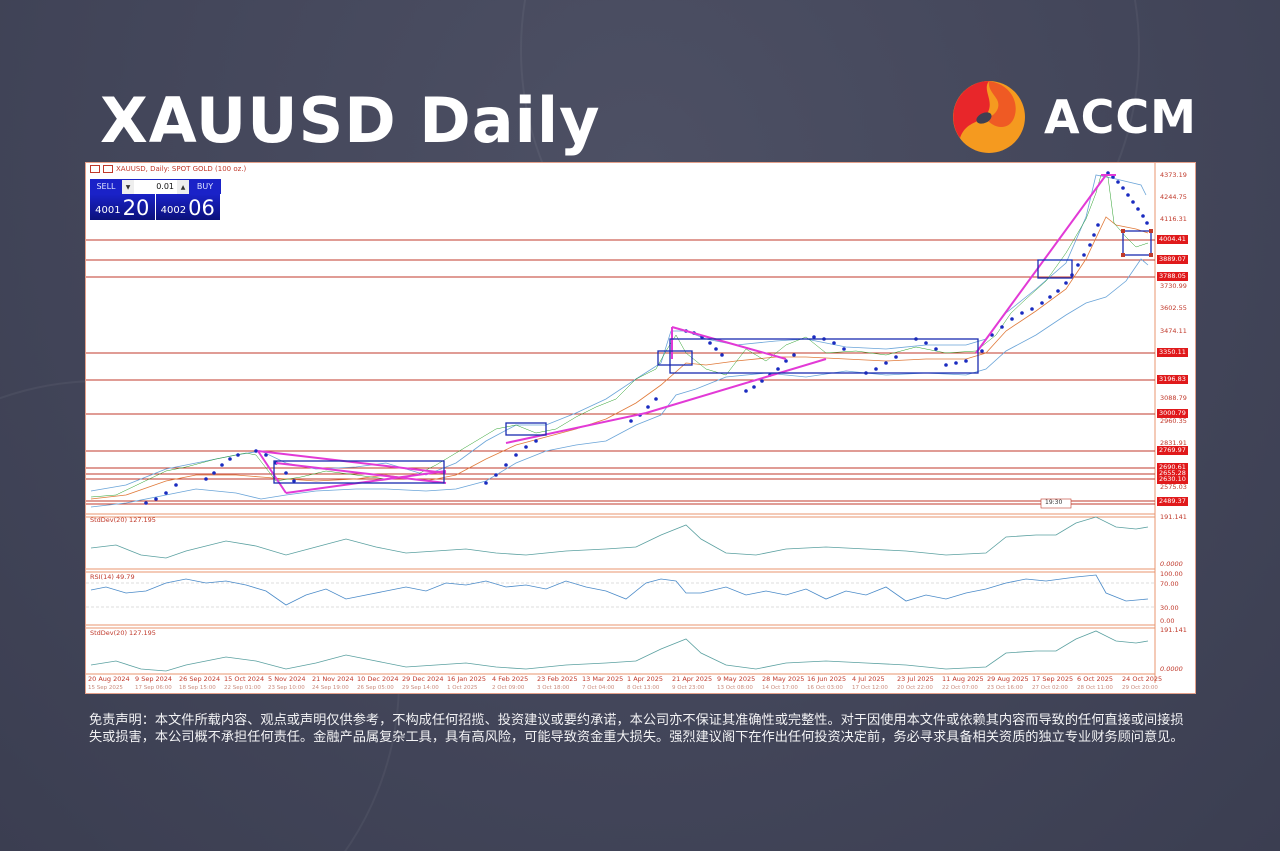 The width and height of the screenshot is (1280, 851). What do you see at coordinates (1173, 331) in the screenshot?
I see `price-axis-tick: 3474.11` at bounding box center [1173, 331].